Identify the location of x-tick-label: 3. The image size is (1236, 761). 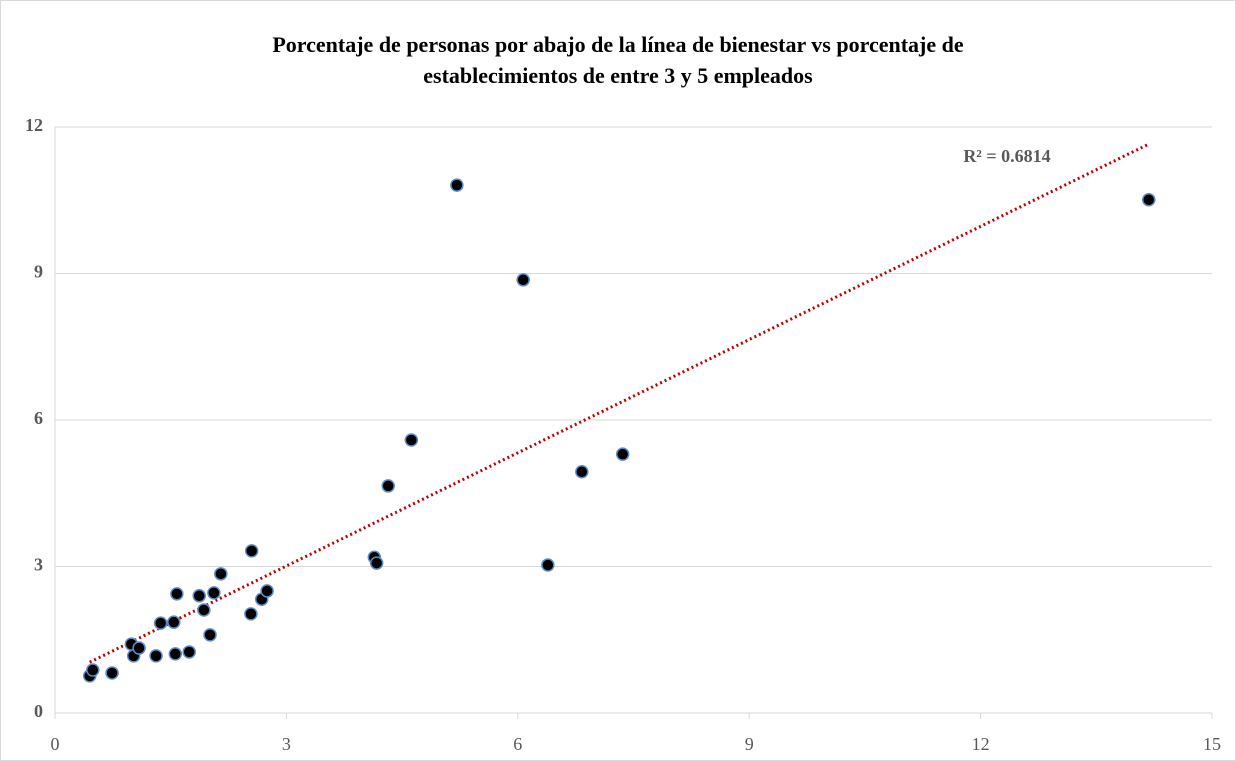
(286, 744).